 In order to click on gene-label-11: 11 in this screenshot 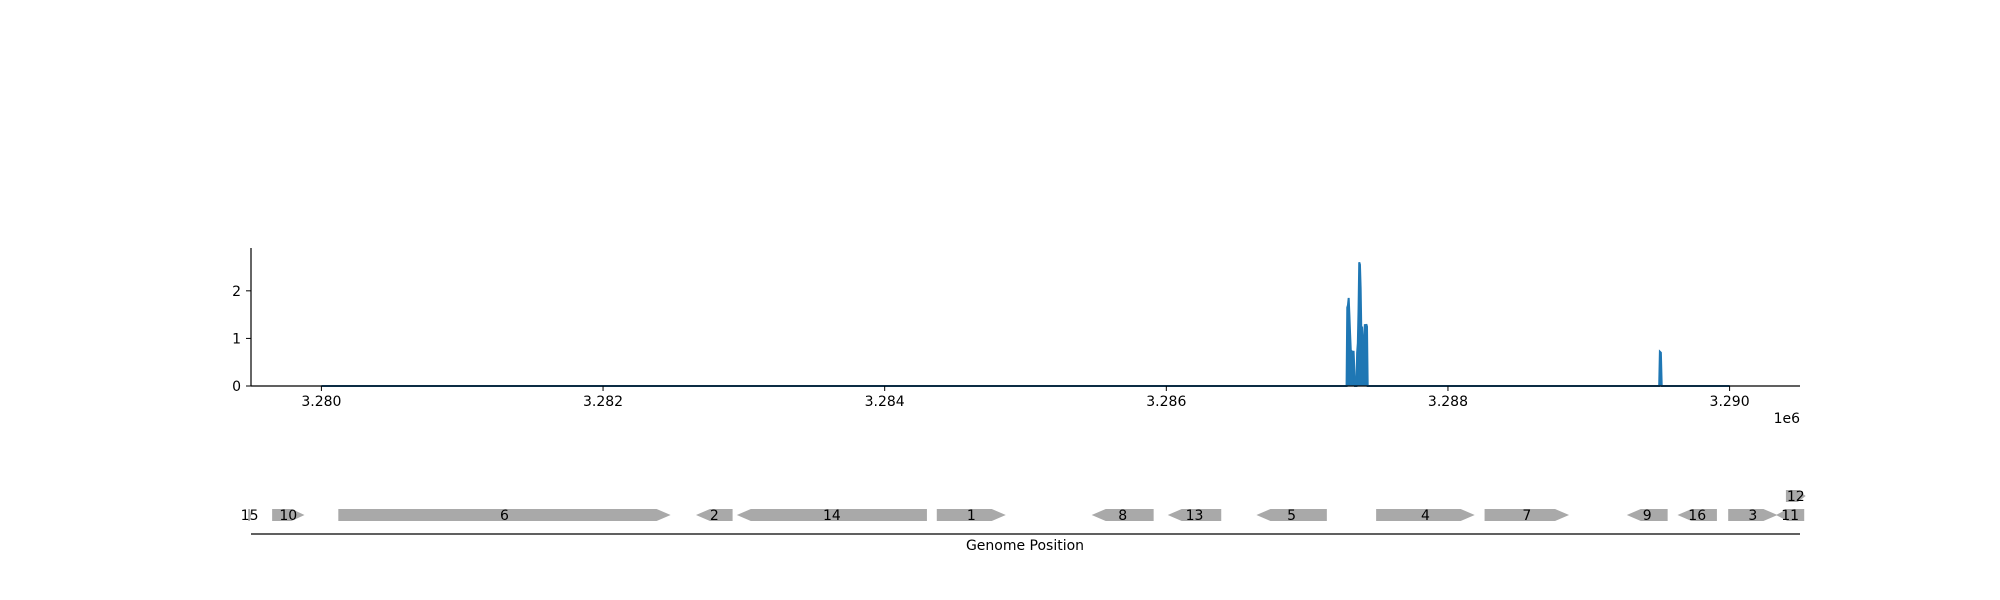, I will do `click(1790, 516)`.